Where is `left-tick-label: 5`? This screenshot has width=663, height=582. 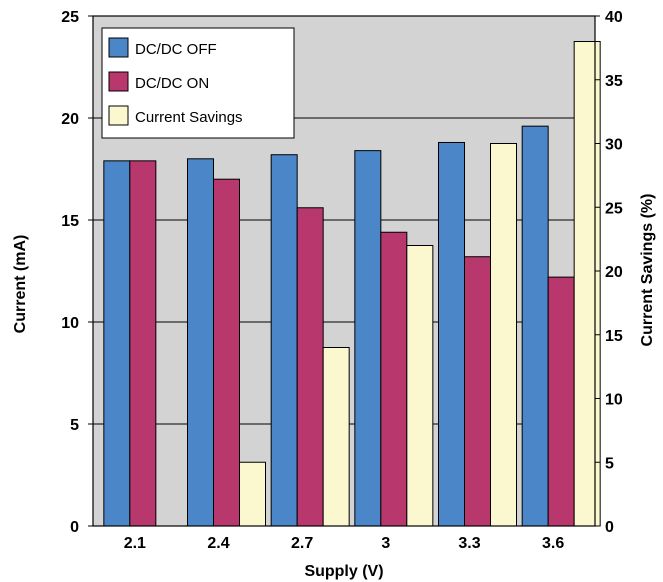
left-tick-label: 5 is located at coordinates (74, 425).